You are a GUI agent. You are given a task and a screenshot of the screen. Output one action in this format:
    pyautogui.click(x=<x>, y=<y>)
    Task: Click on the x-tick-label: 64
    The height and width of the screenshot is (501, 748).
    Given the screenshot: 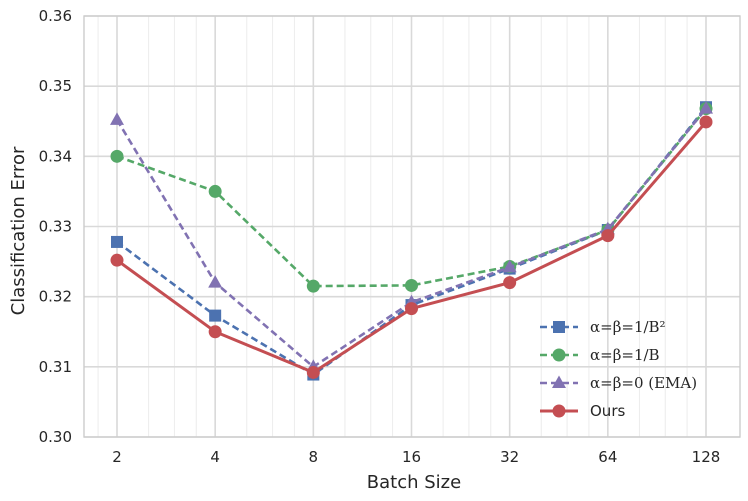 What is the action you would take?
    pyautogui.click(x=607, y=457)
    